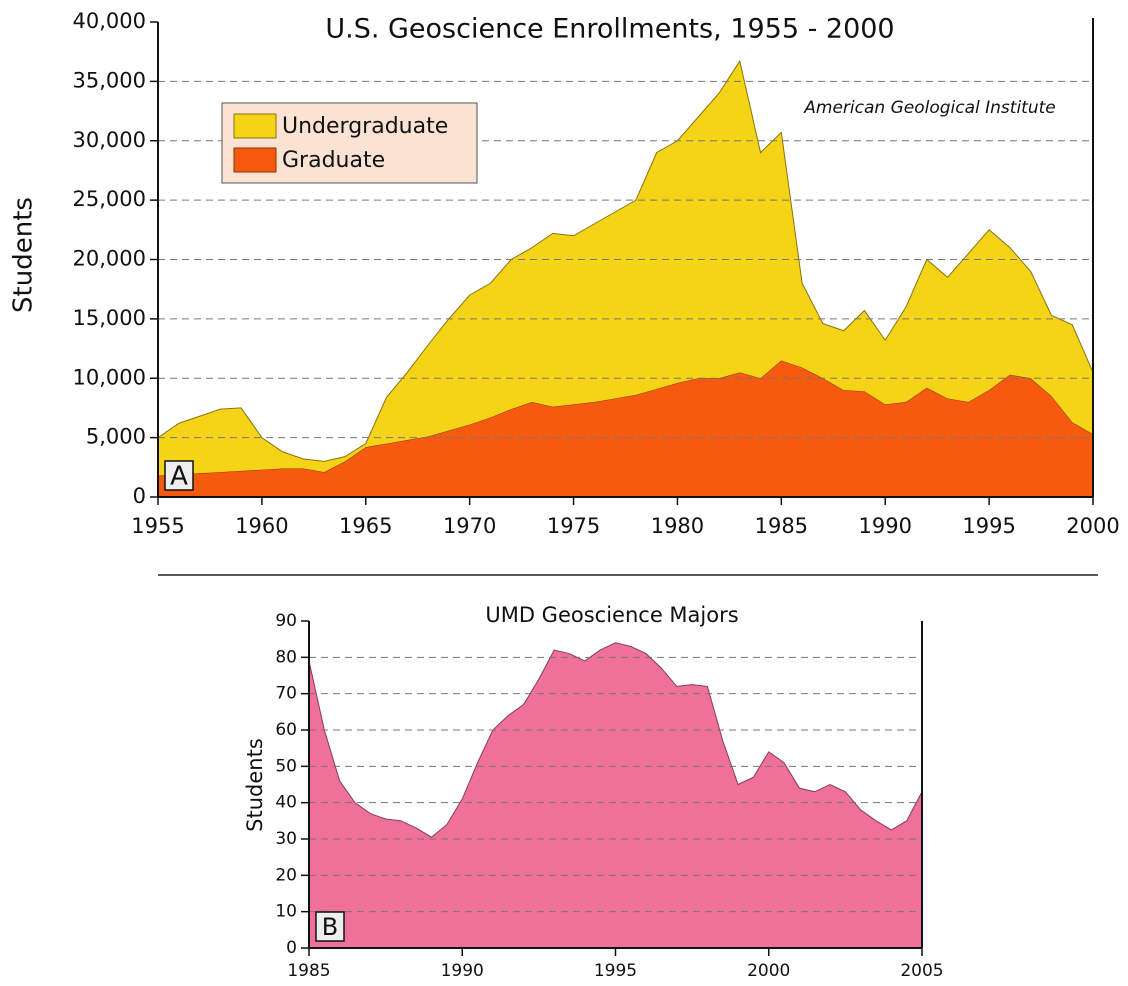 The width and height of the screenshot is (1128, 986). What do you see at coordinates (365, 526) in the screenshot?
I see `x-tick-label: 1965` at bounding box center [365, 526].